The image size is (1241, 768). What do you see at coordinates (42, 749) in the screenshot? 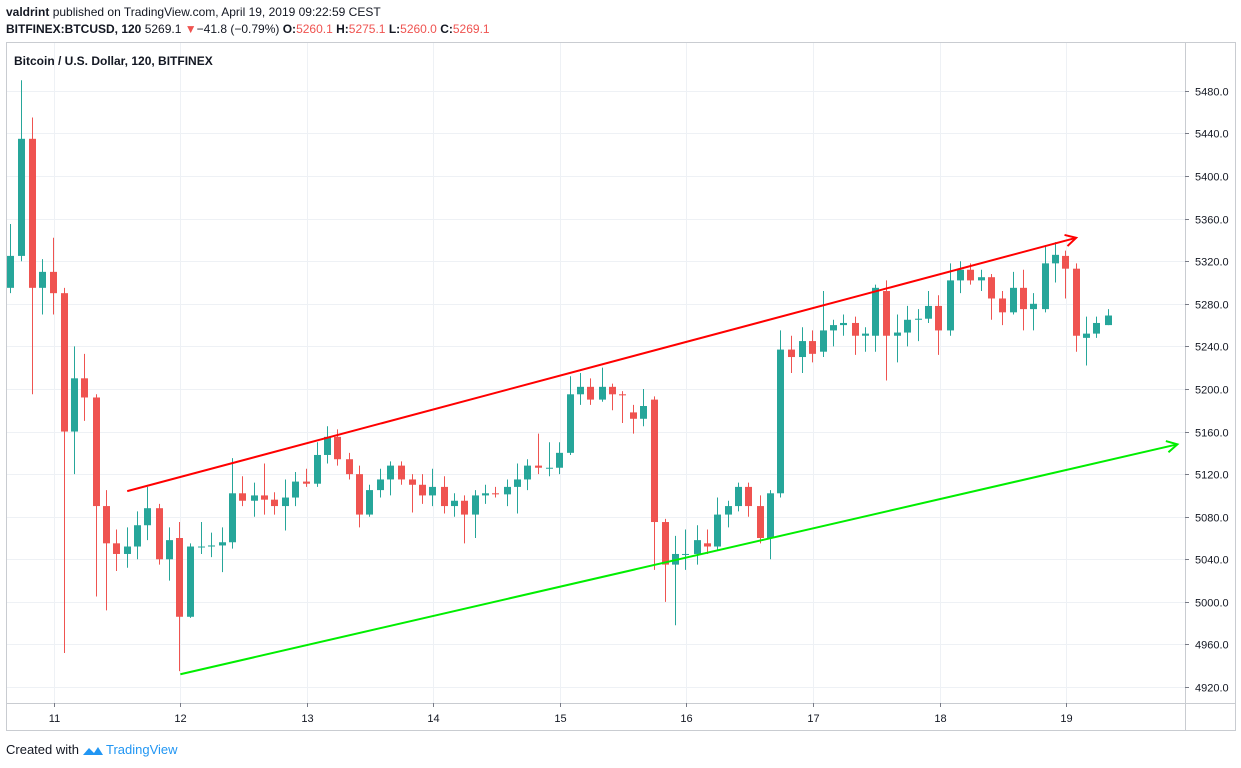
I see `created-with-text: Created with` at bounding box center [42, 749].